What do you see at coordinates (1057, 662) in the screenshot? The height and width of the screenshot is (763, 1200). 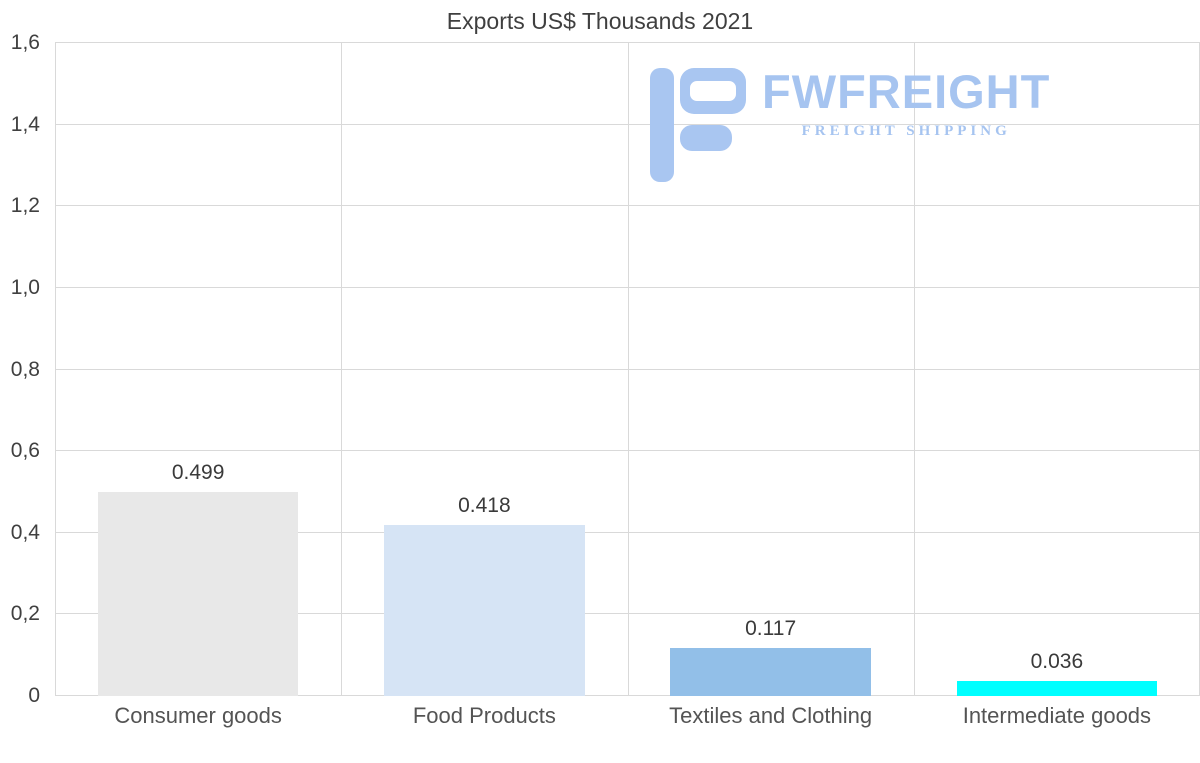 I see `bar-value-label: 0.036` at bounding box center [1057, 662].